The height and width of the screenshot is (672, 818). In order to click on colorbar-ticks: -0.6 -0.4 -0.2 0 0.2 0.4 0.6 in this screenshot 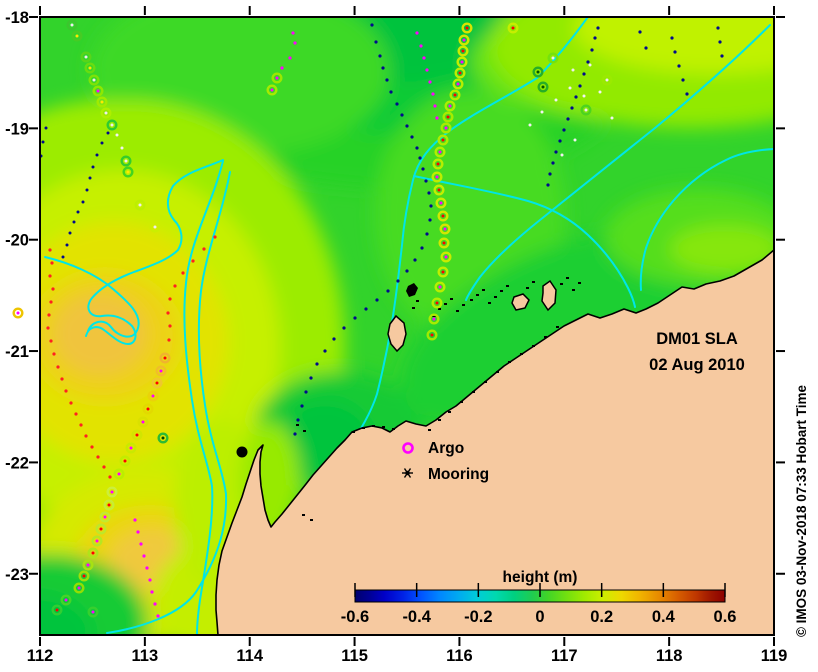, I will do `click(539, 604)`.